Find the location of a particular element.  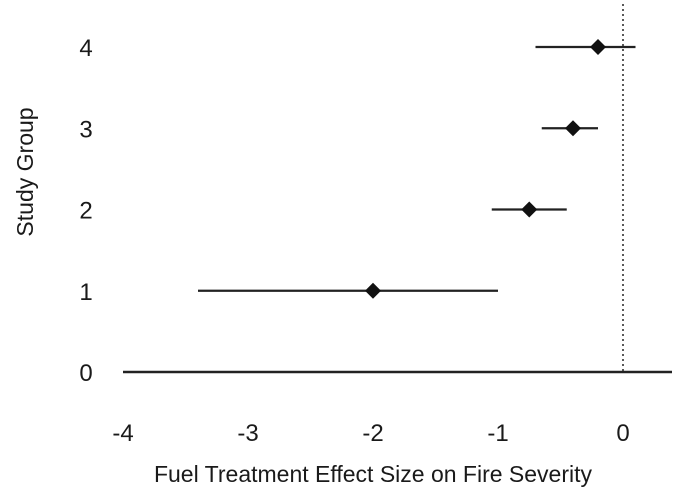

y-axis-label: Study Group is located at coordinates (25, 171).